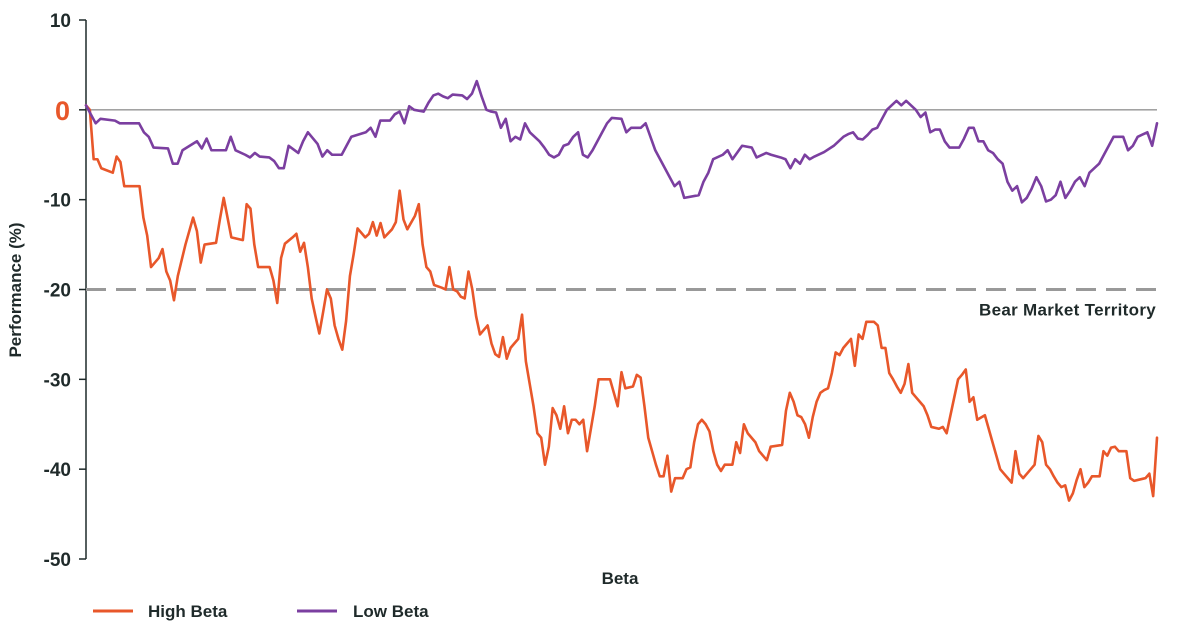 This screenshot has width=1200, height=640. I want to click on y-tick-label: -40, so click(57, 470).